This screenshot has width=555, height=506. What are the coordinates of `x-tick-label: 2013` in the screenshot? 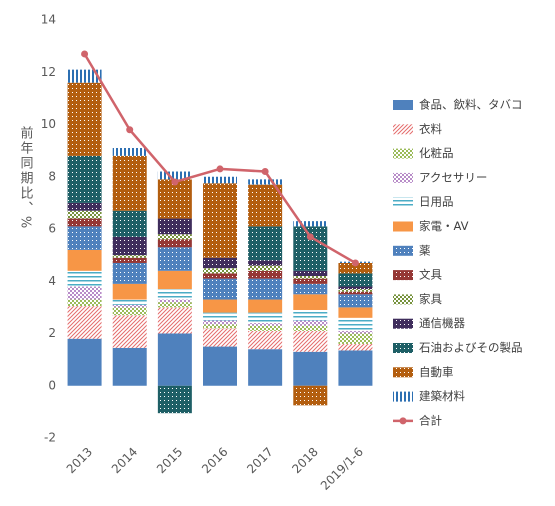 It's located at (79, 460).